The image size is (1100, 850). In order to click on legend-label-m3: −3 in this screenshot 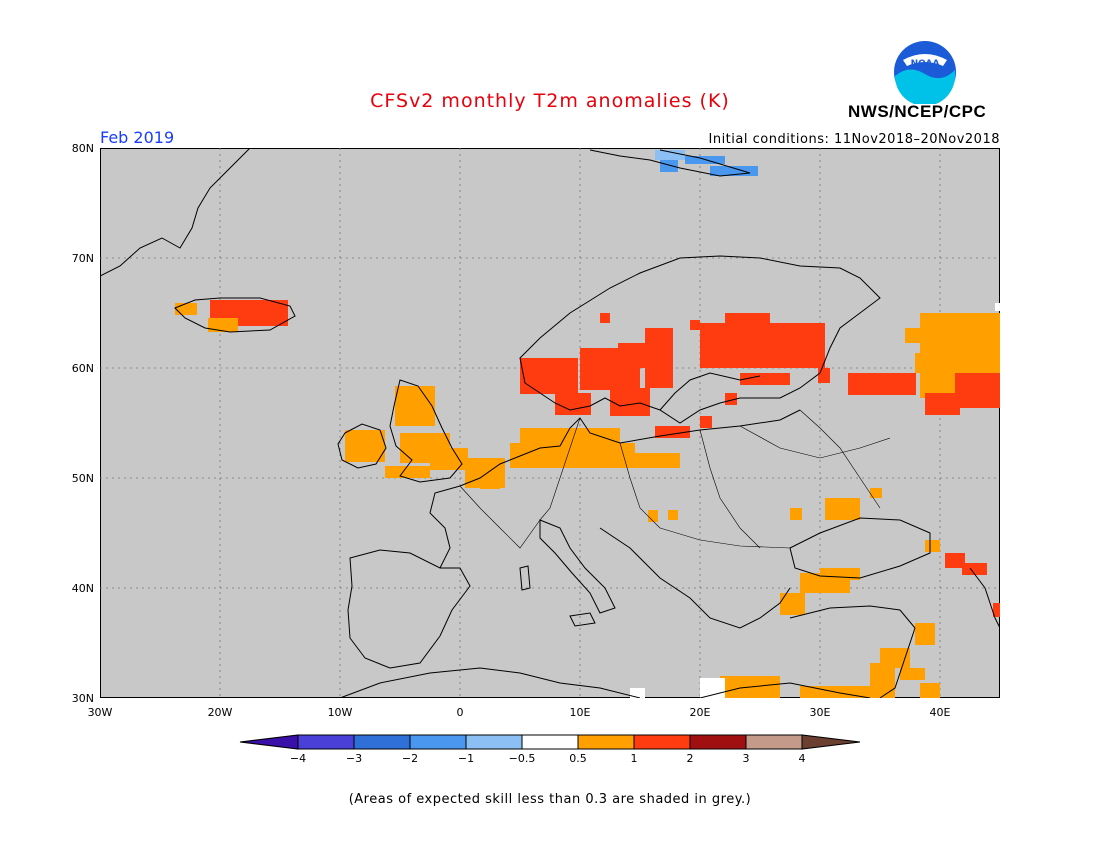, I will do `click(354, 758)`.